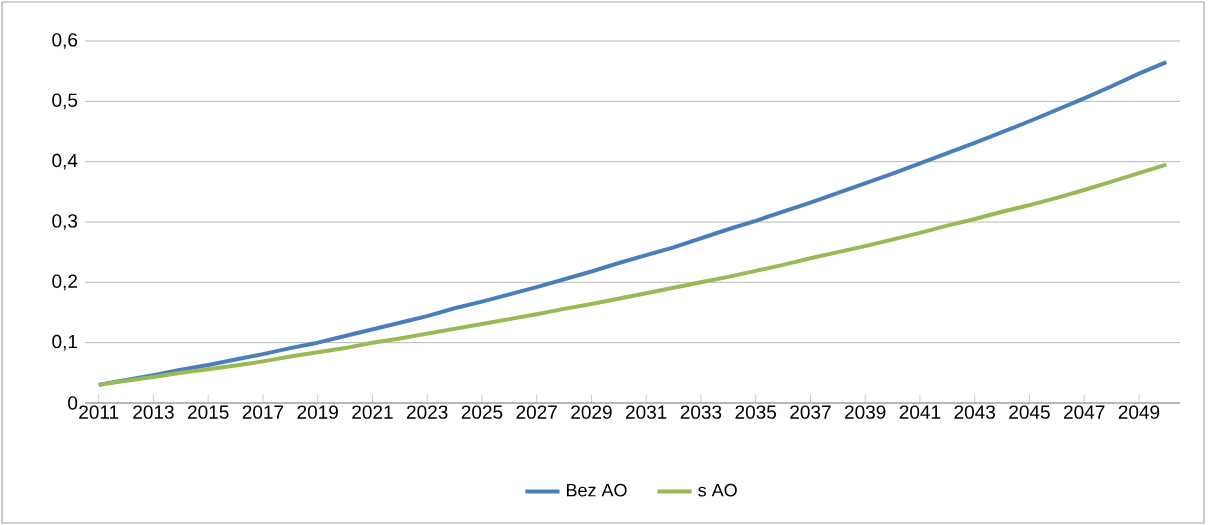 The height and width of the screenshot is (525, 1208). What do you see at coordinates (717, 490) in the screenshot?
I see `legend-label: s AO` at bounding box center [717, 490].